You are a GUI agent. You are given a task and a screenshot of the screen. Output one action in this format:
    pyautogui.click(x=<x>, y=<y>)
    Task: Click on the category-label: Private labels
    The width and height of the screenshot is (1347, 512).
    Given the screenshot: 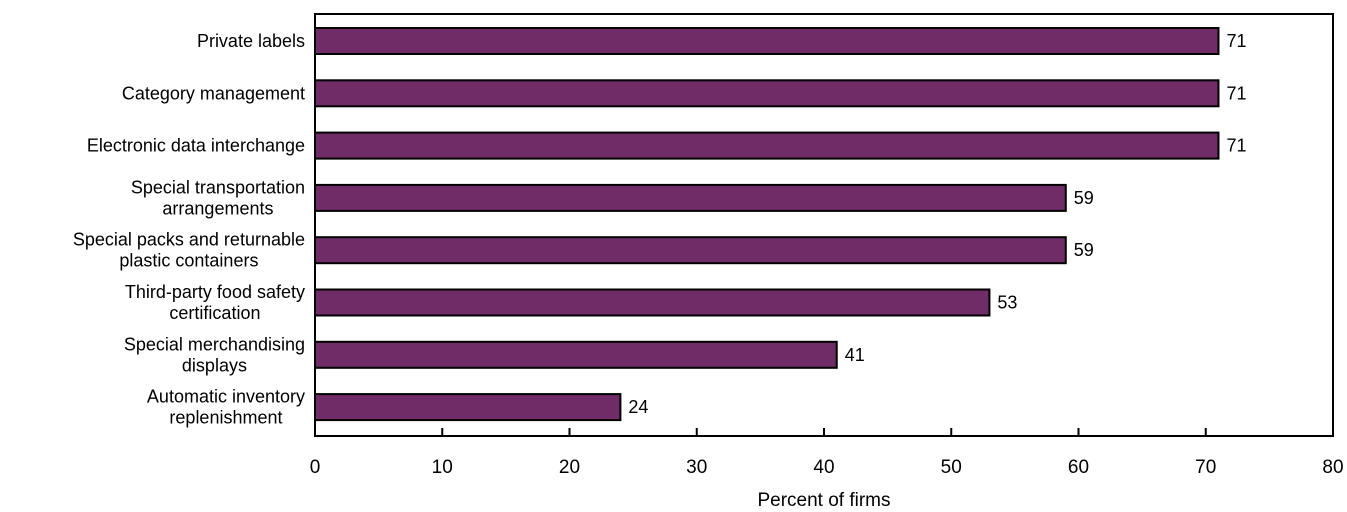 What is the action you would take?
    pyautogui.click(x=251, y=41)
    